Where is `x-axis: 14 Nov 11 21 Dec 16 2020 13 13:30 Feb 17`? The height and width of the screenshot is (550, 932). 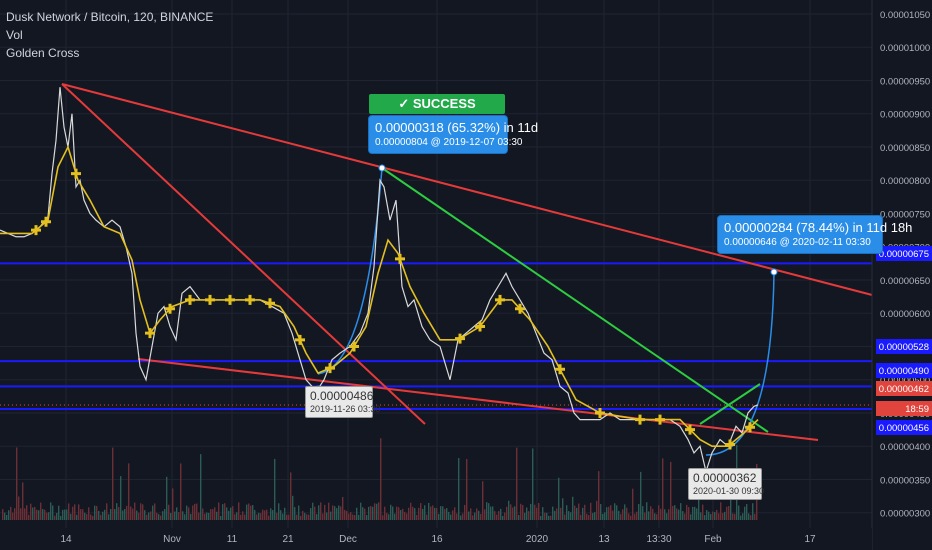 x-axis: 14 Nov 11 21 Dec 16 2020 13 13:30 Feb 17 is located at coordinates (436, 539).